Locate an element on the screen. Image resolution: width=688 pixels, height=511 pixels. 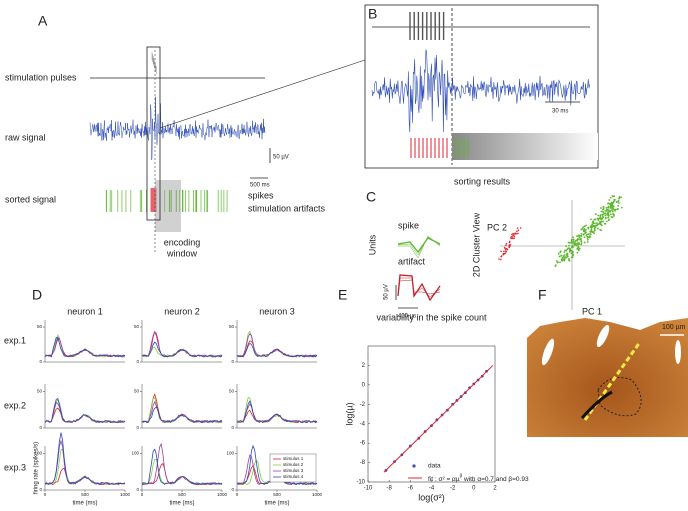
axis-label: time (ms) is located at coordinates (277, 503).